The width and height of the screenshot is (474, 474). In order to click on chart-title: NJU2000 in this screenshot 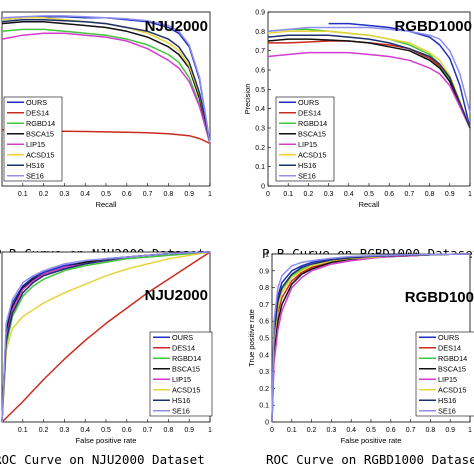, I will do `click(176, 26)`.